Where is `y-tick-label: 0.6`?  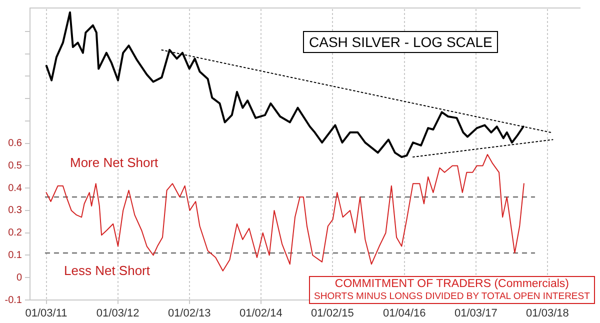 y-tick-label: 0.6 is located at coordinates (15, 144).